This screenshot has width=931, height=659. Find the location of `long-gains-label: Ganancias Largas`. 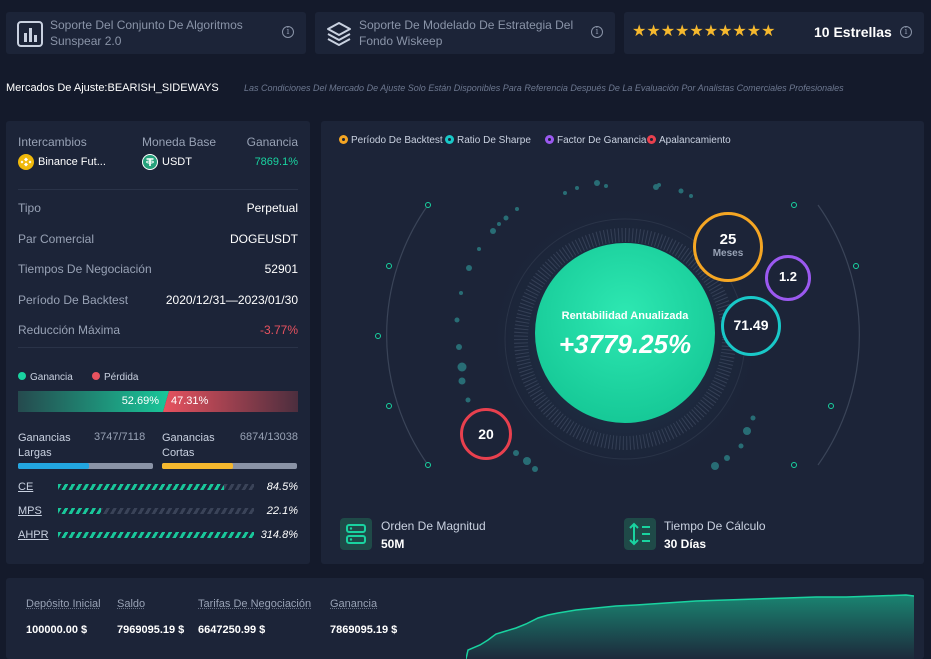

long-gains-label: Ganancias Largas is located at coordinates (44, 445).